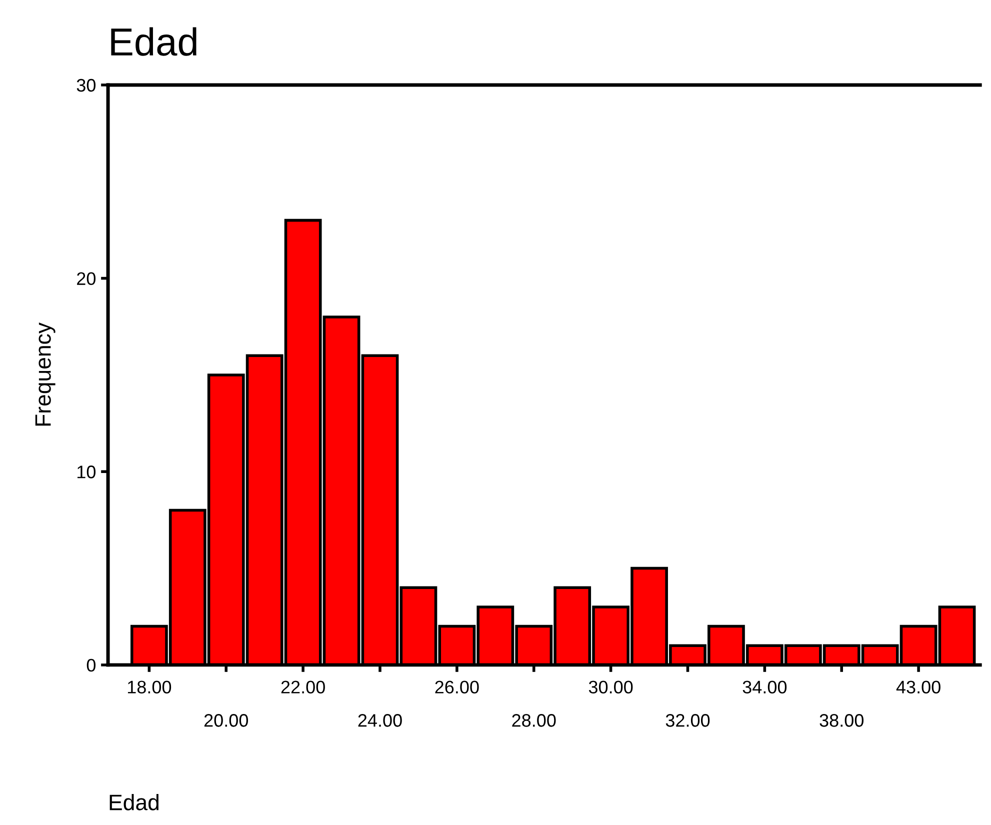 The height and width of the screenshot is (825, 991). Describe the element at coordinates (86, 279) in the screenshot. I see `y-tick-label: 20` at that location.